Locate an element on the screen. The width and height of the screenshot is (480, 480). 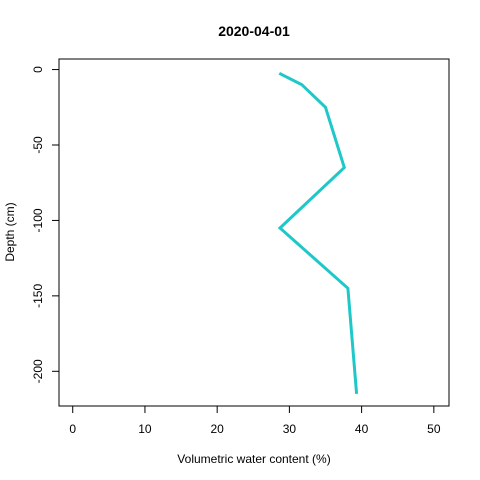
x-tick-label: 10 is located at coordinates (145, 429).